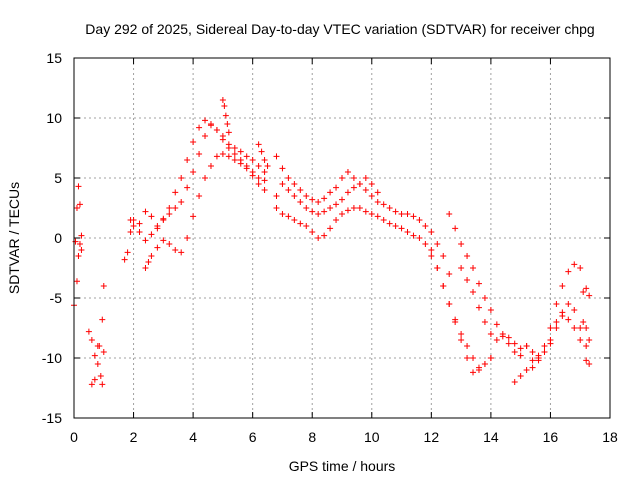  I want to click on x-tick-label: 10, so click(372, 437).